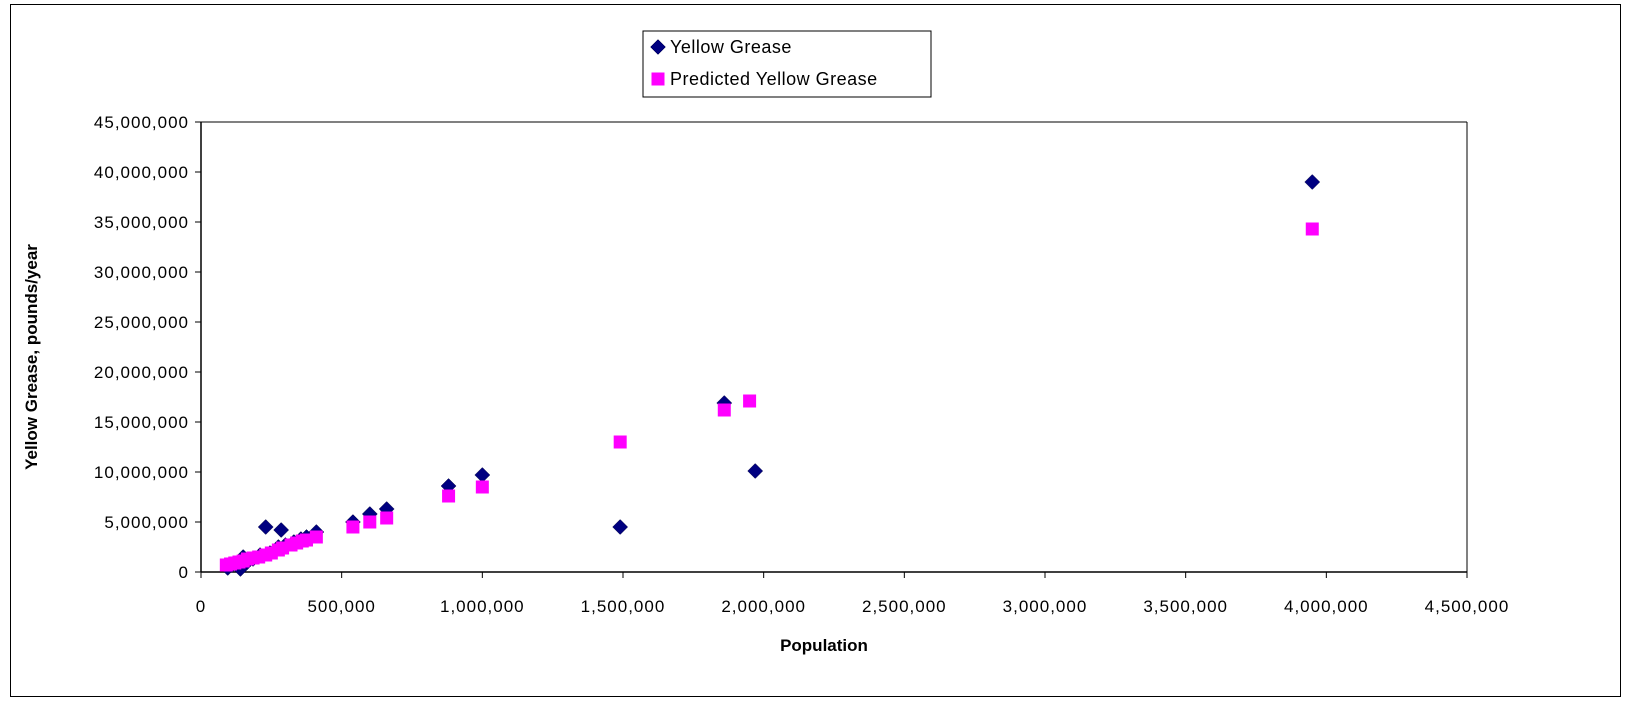 This screenshot has height=702, width=1627. Describe the element at coordinates (763, 606) in the screenshot. I see `x-tick-label: 2,000,000` at that location.